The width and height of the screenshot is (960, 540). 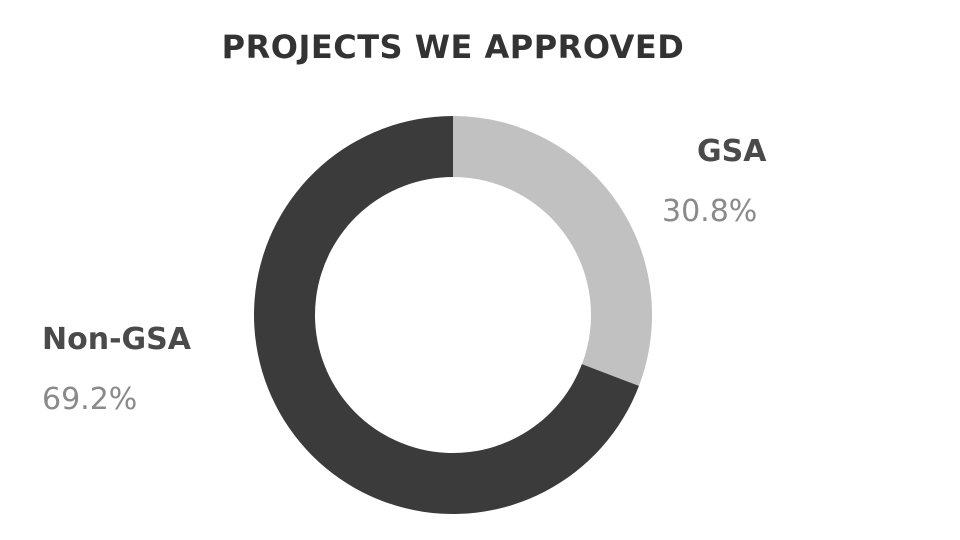 I want to click on slice-label-gsa: GSA, so click(x=732, y=151).